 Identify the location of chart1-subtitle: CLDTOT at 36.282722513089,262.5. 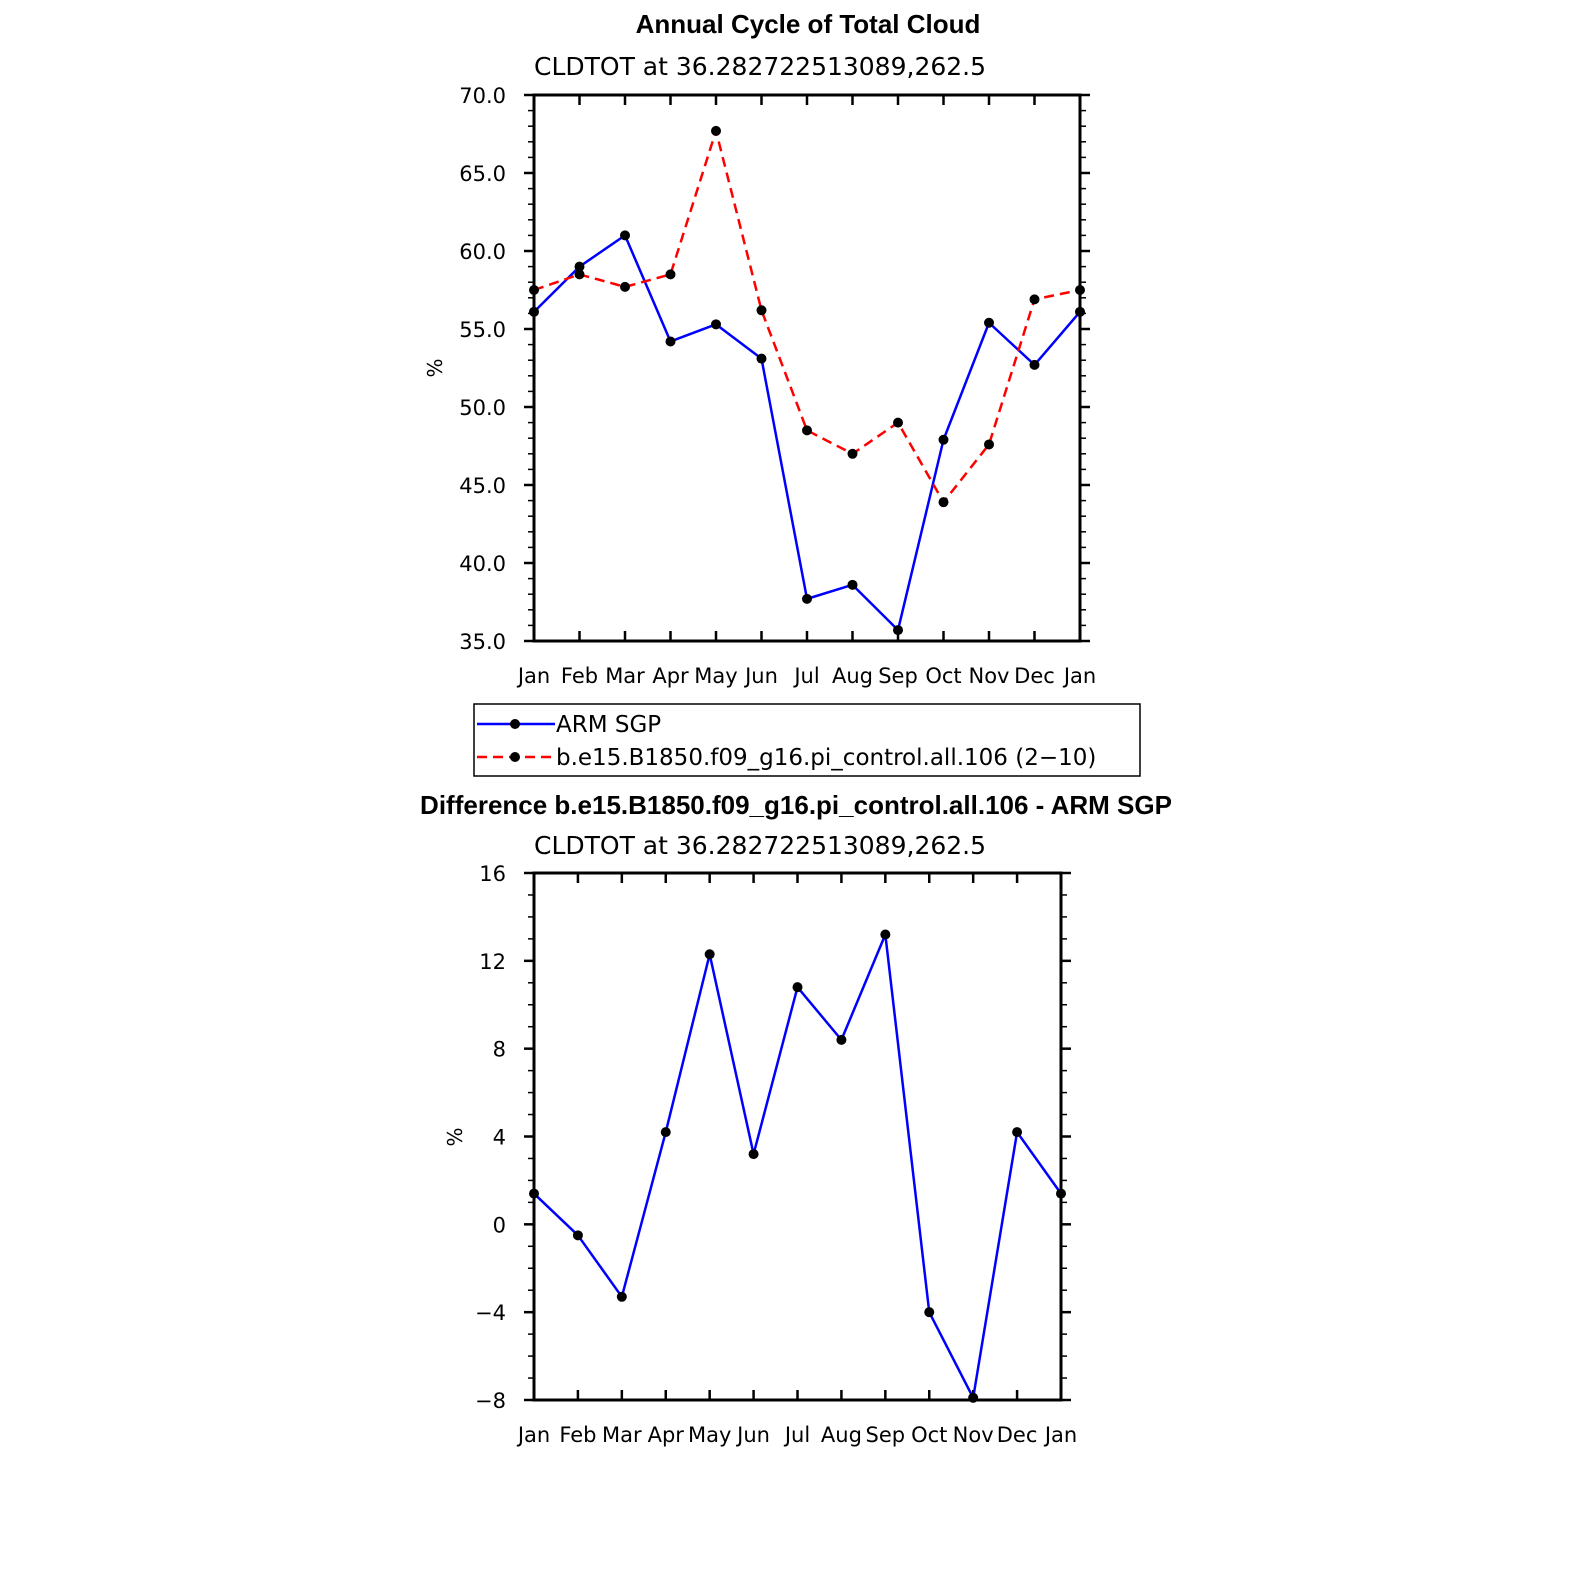
(760, 66).